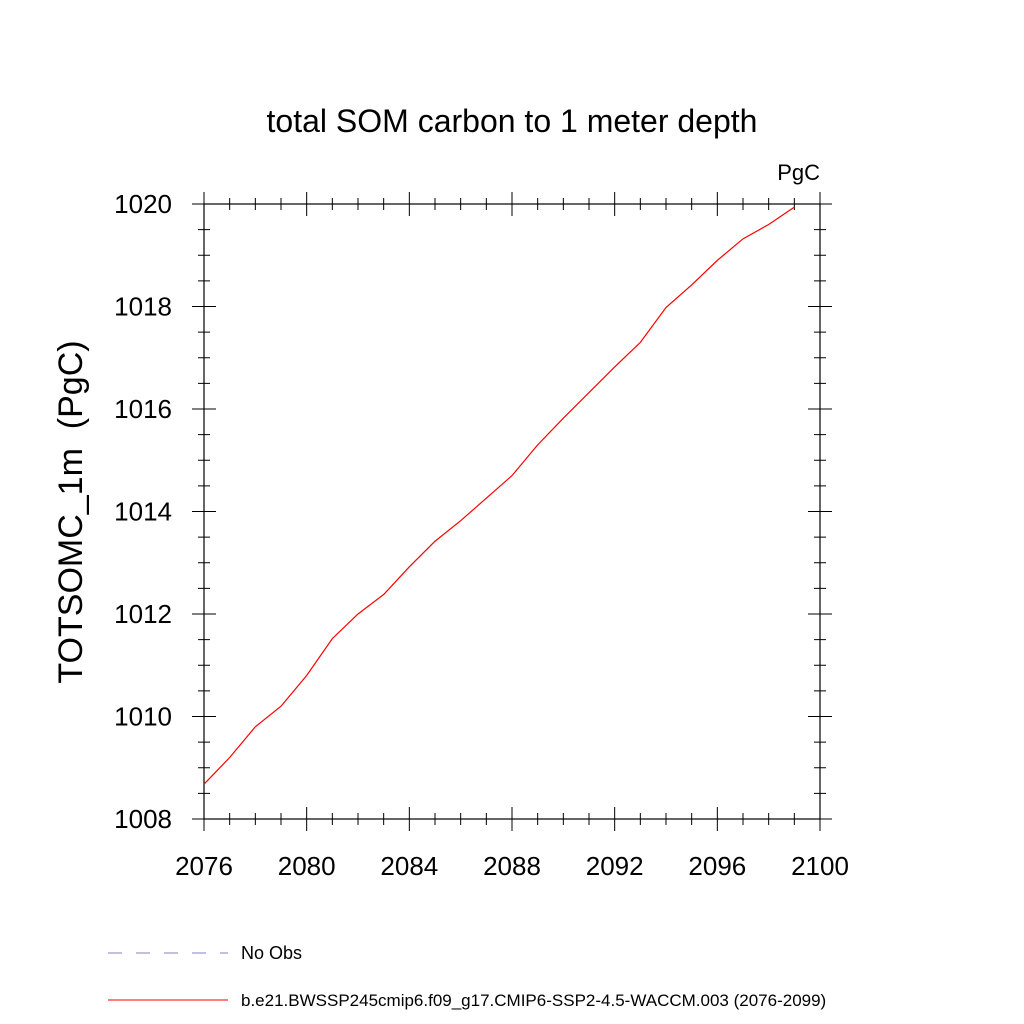 This screenshot has width=1024, height=1024. I want to click on x-tick-label: 2096, so click(717, 866).